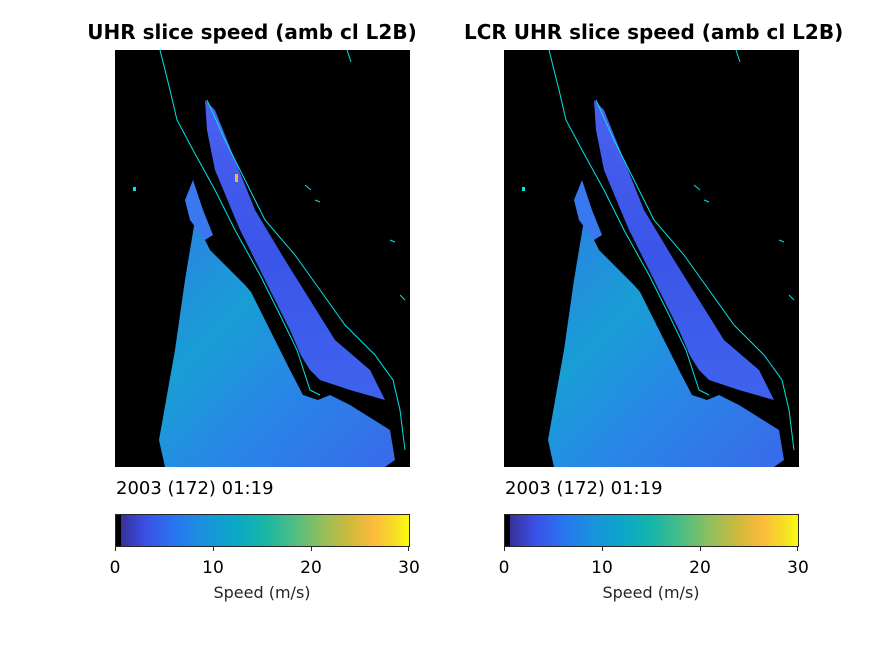  What do you see at coordinates (654, 32) in the screenshot?
I see `panel-title: LCR UHR slice speed (amb cl L2B)` at bounding box center [654, 32].